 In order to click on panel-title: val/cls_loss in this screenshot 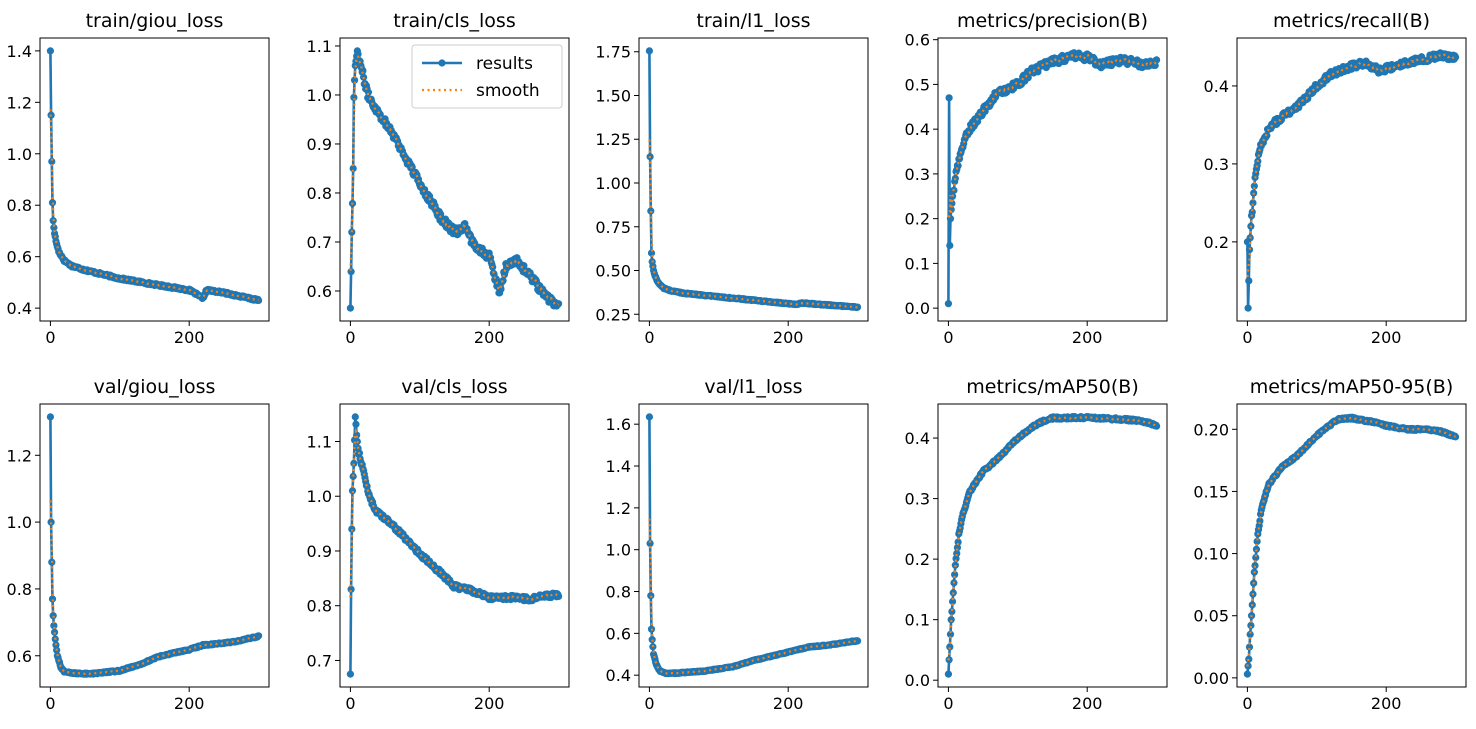, I will do `click(454, 387)`.